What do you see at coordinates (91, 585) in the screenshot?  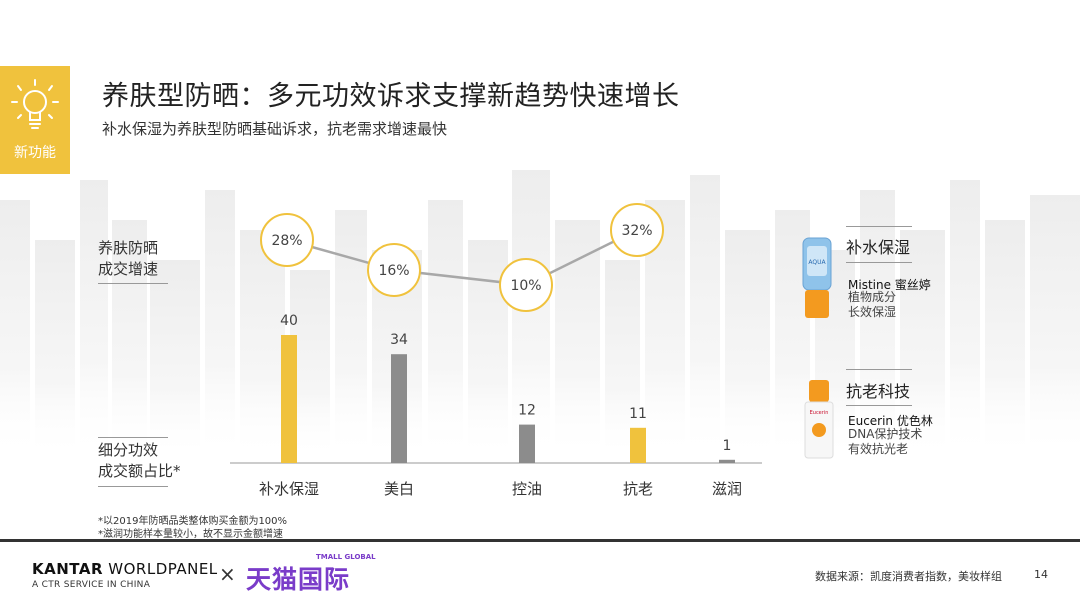 I see `kantar-tagline: A CTR SERVICE IN CHINA` at bounding box center [91, 585].